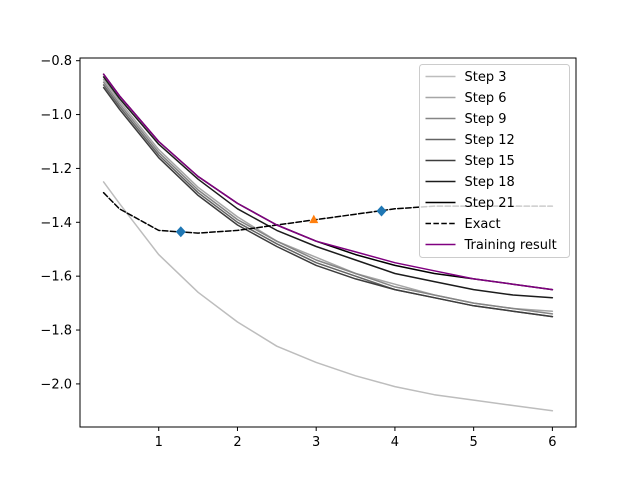 This screenshot has height=480, width=640. I want to click on x-tick-label: 1, so click(159, 442).